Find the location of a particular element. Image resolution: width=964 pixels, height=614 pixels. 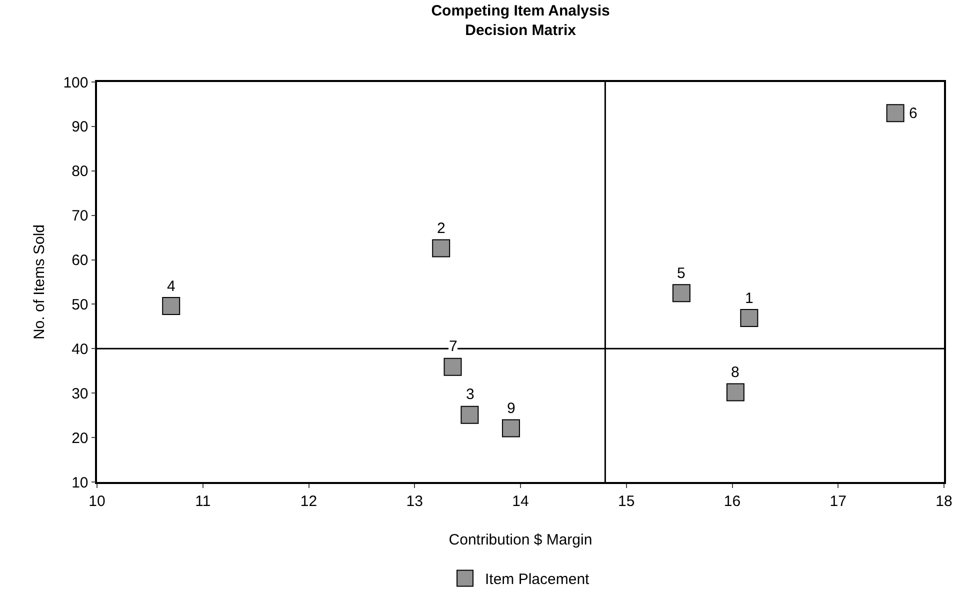

x-tick-label: 11 is located at coordinates (203, 501).